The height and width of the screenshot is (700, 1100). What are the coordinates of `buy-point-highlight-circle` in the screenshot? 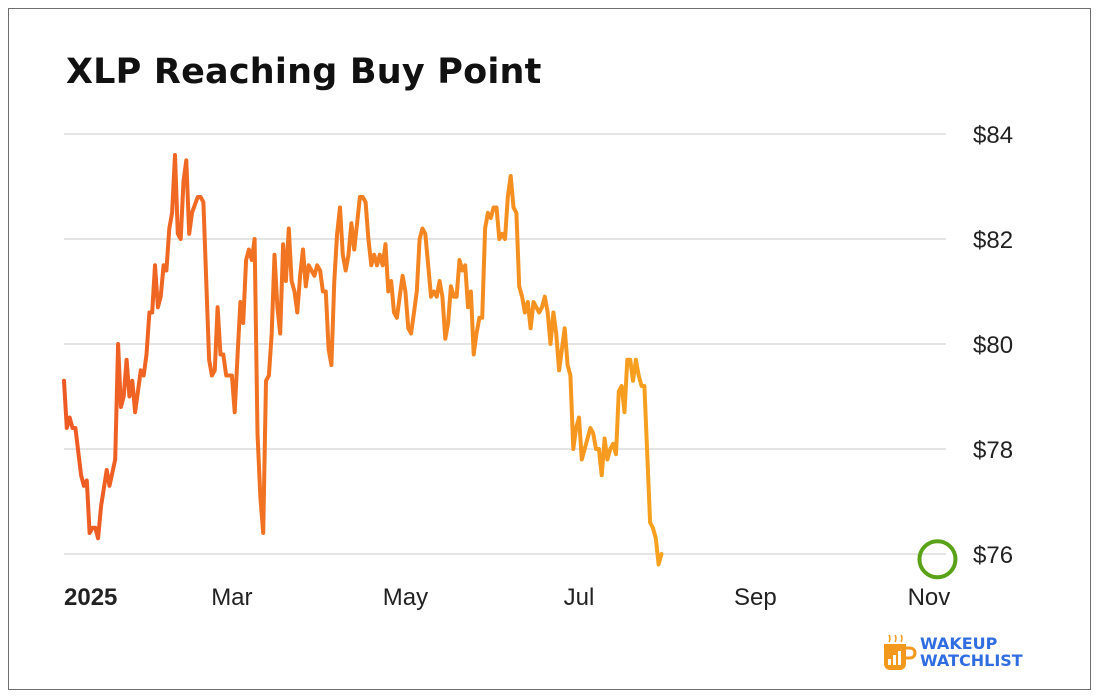 It's located at (937, 559).